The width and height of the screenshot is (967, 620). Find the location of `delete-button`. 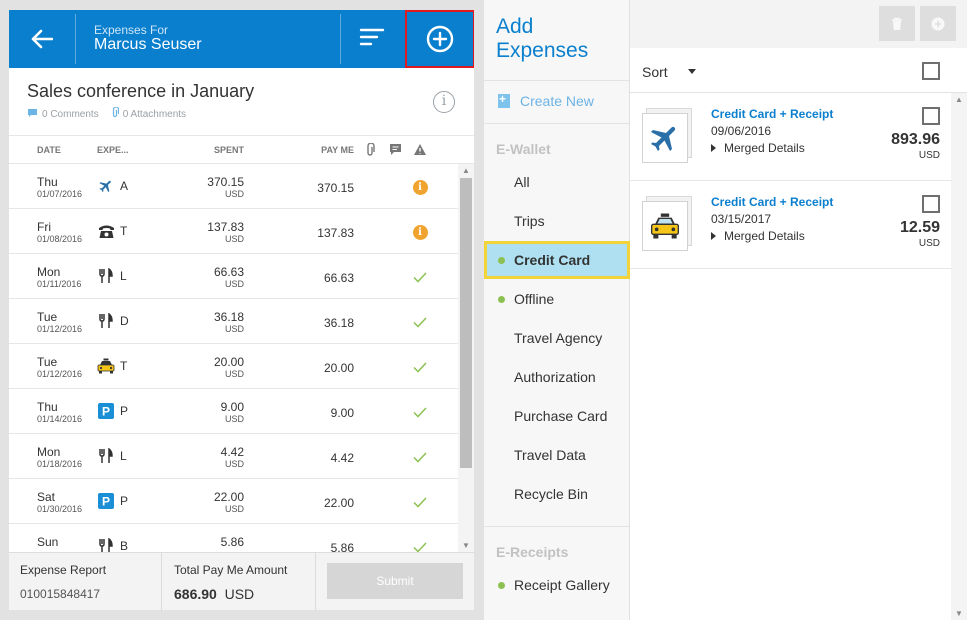

delete-button is located at coordinates (897, 23).